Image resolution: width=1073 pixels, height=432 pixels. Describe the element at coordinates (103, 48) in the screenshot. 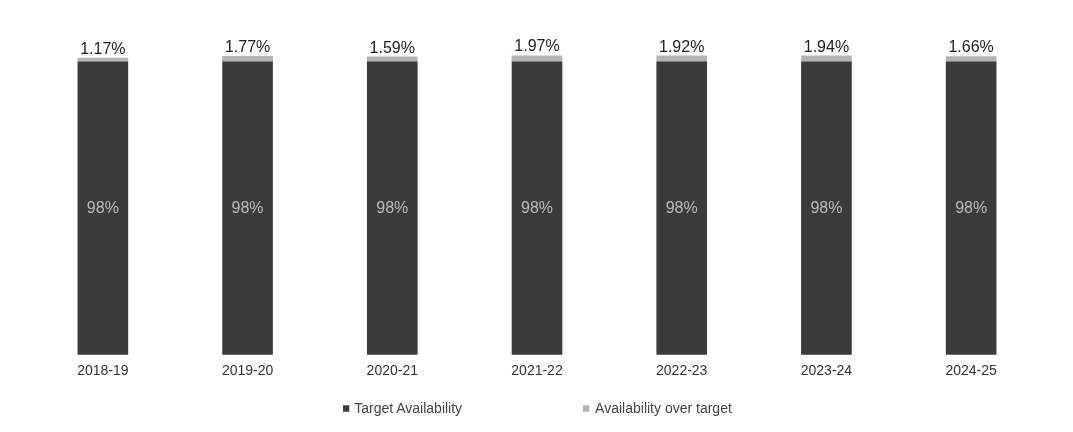

I see `data-label: 1.17%` at that location.